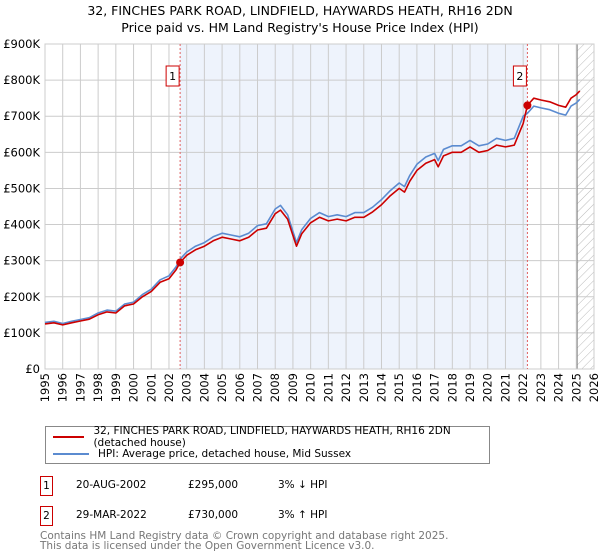 This screenshot has width=600, height=560. What do you see at coordinates (470, 387) in the screenshot?
I see `x-tick-label: 2019` at bounding box center [470, 387].